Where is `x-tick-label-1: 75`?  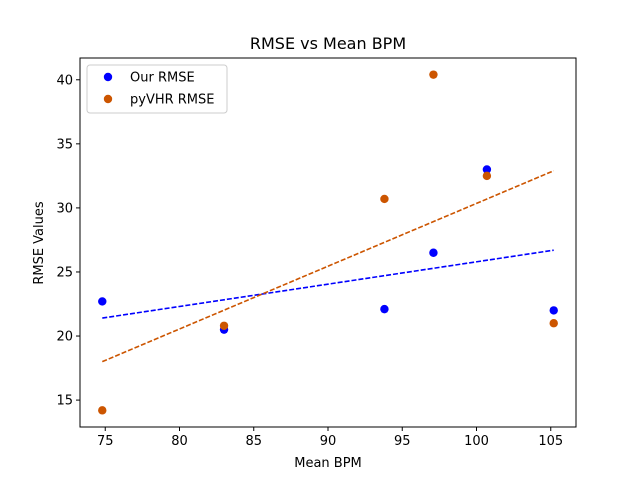 x-tick-label-1: 75 is located at coordinates (105, 441).